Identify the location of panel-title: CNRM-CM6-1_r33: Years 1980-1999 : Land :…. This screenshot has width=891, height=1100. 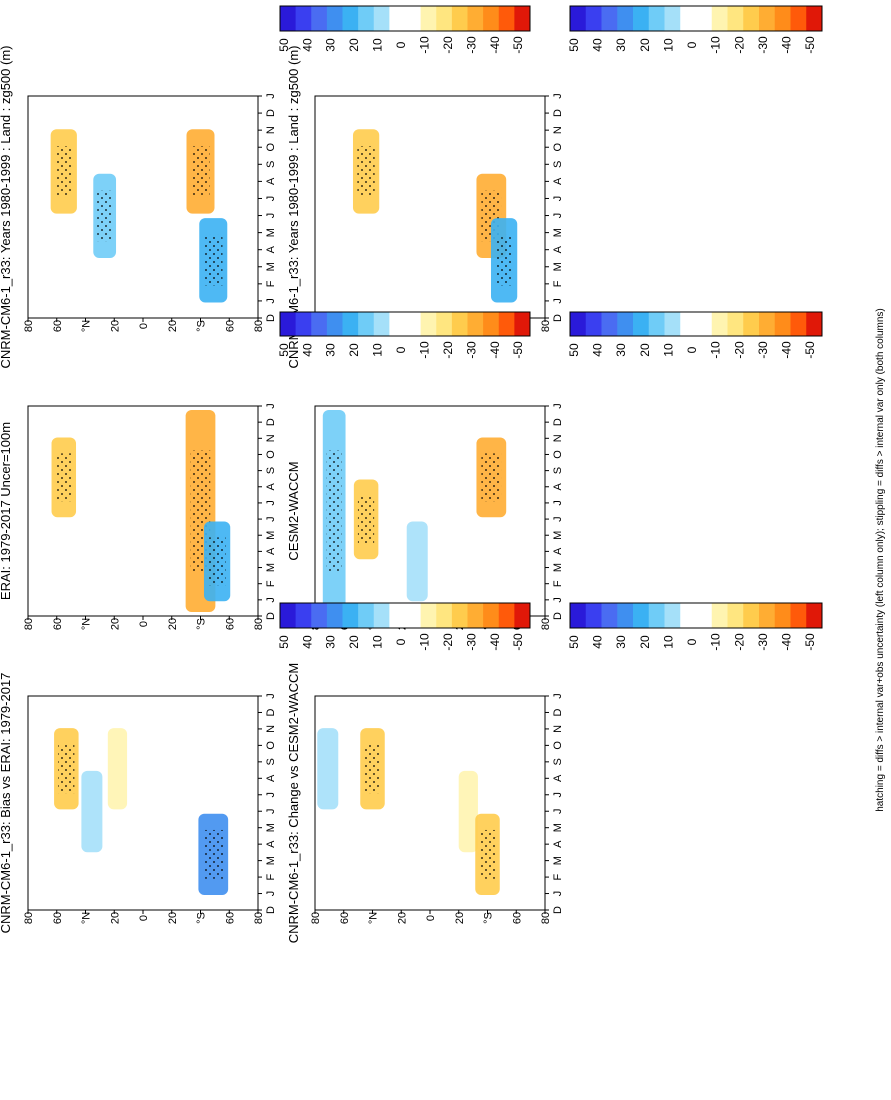
(293, 207).